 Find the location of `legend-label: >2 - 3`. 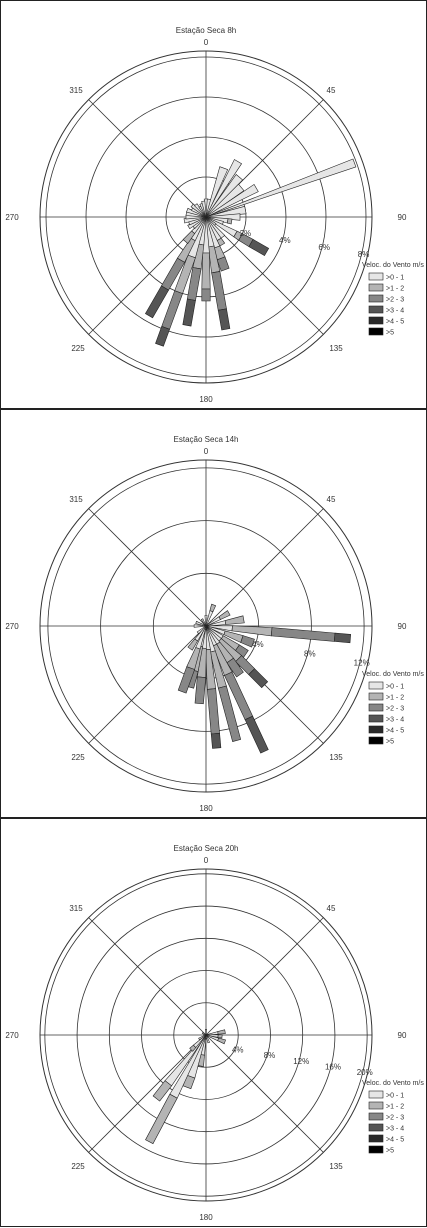

legend-label: >2 - 3 is located at coordinates (395, 300).